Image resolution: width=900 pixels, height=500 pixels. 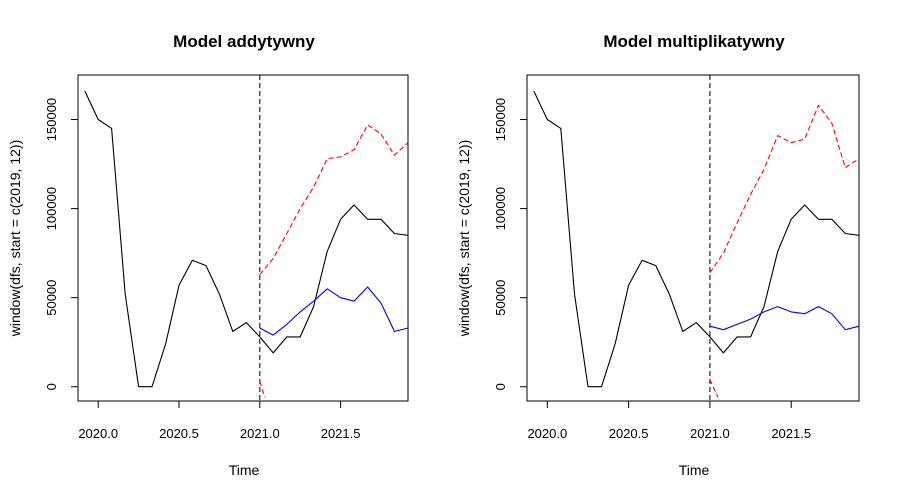 What do you see at coordinates (694, 41) in the screenshot?
I see `chart-title: Model multiplikatywny` at bounding box center [694, 41].